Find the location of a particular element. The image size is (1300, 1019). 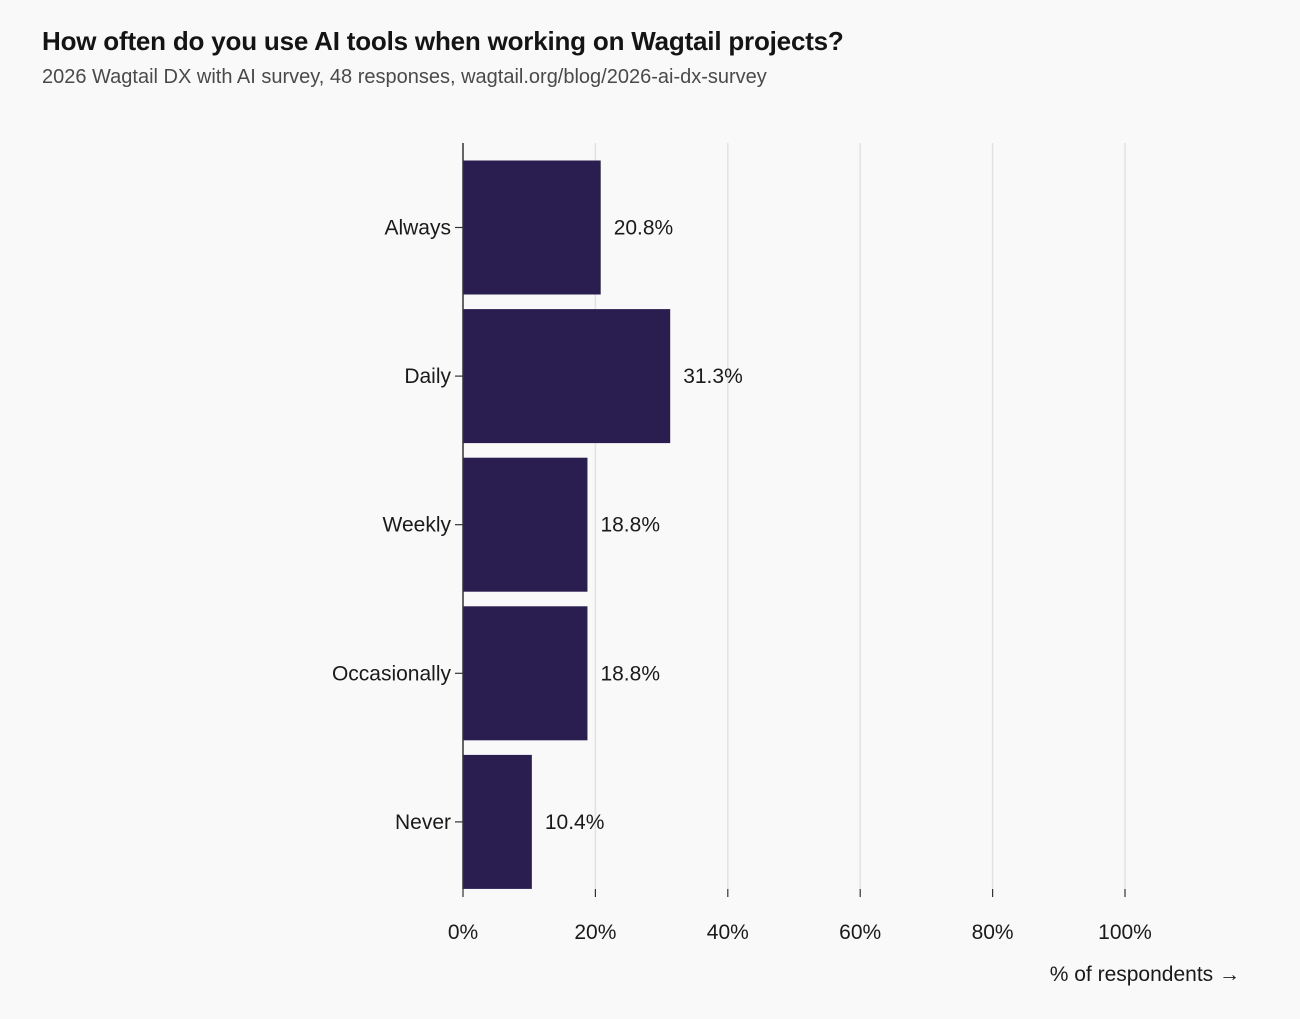

bars is located at coordinates (567, 524).